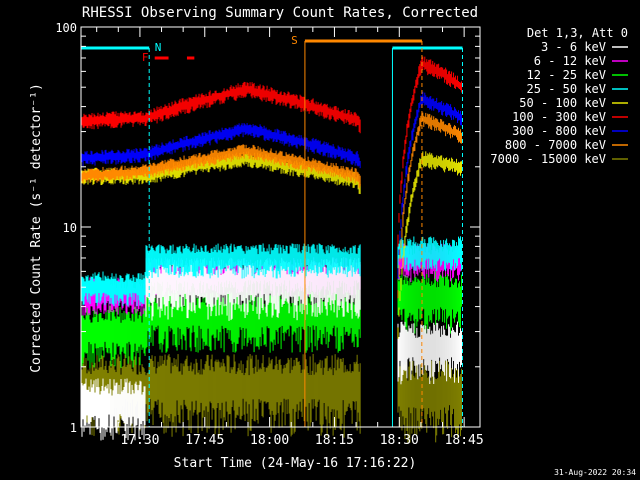 This screenshot has height=480, width=640. I want to click on x-tick-label: 17:45, so click(204, 440).